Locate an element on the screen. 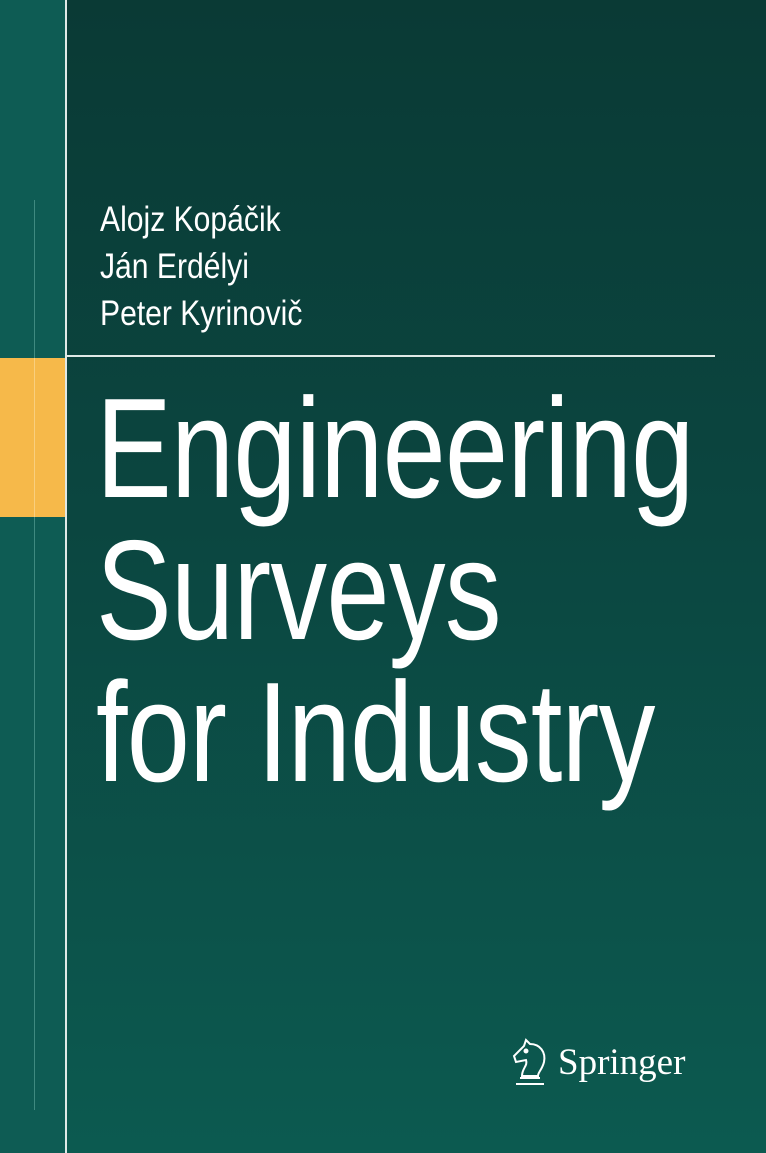 Image resolution: width=766 pixels, height=1153 pixels. vertical-rule is located at coordinates (66, 576).